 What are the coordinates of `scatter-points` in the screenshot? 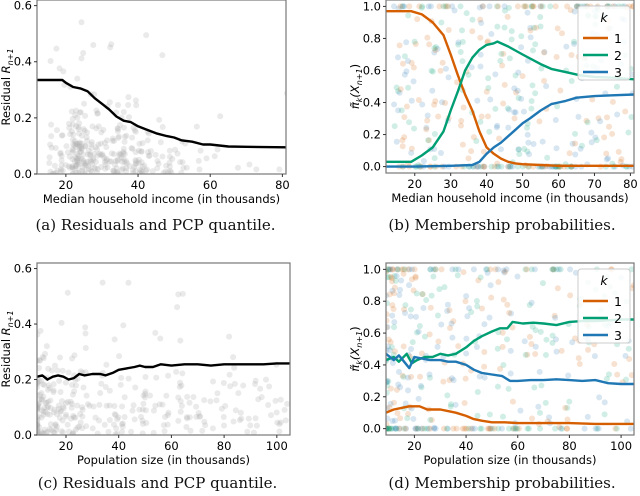 It's located at (163, 357).